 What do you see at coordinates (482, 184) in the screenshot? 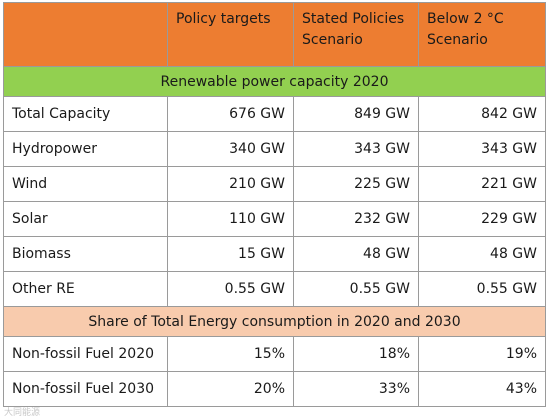
I see `cell-below-2c: 221 GW` at bounding box center [482, 184].